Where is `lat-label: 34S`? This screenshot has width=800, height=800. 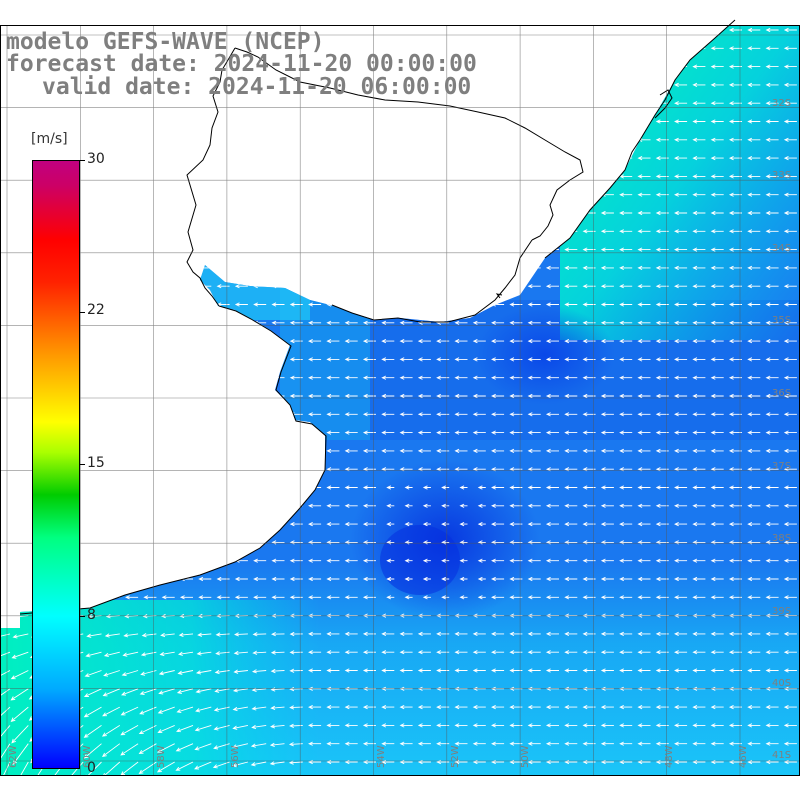
lat-label: 34S is located at coordinates (781, 248).